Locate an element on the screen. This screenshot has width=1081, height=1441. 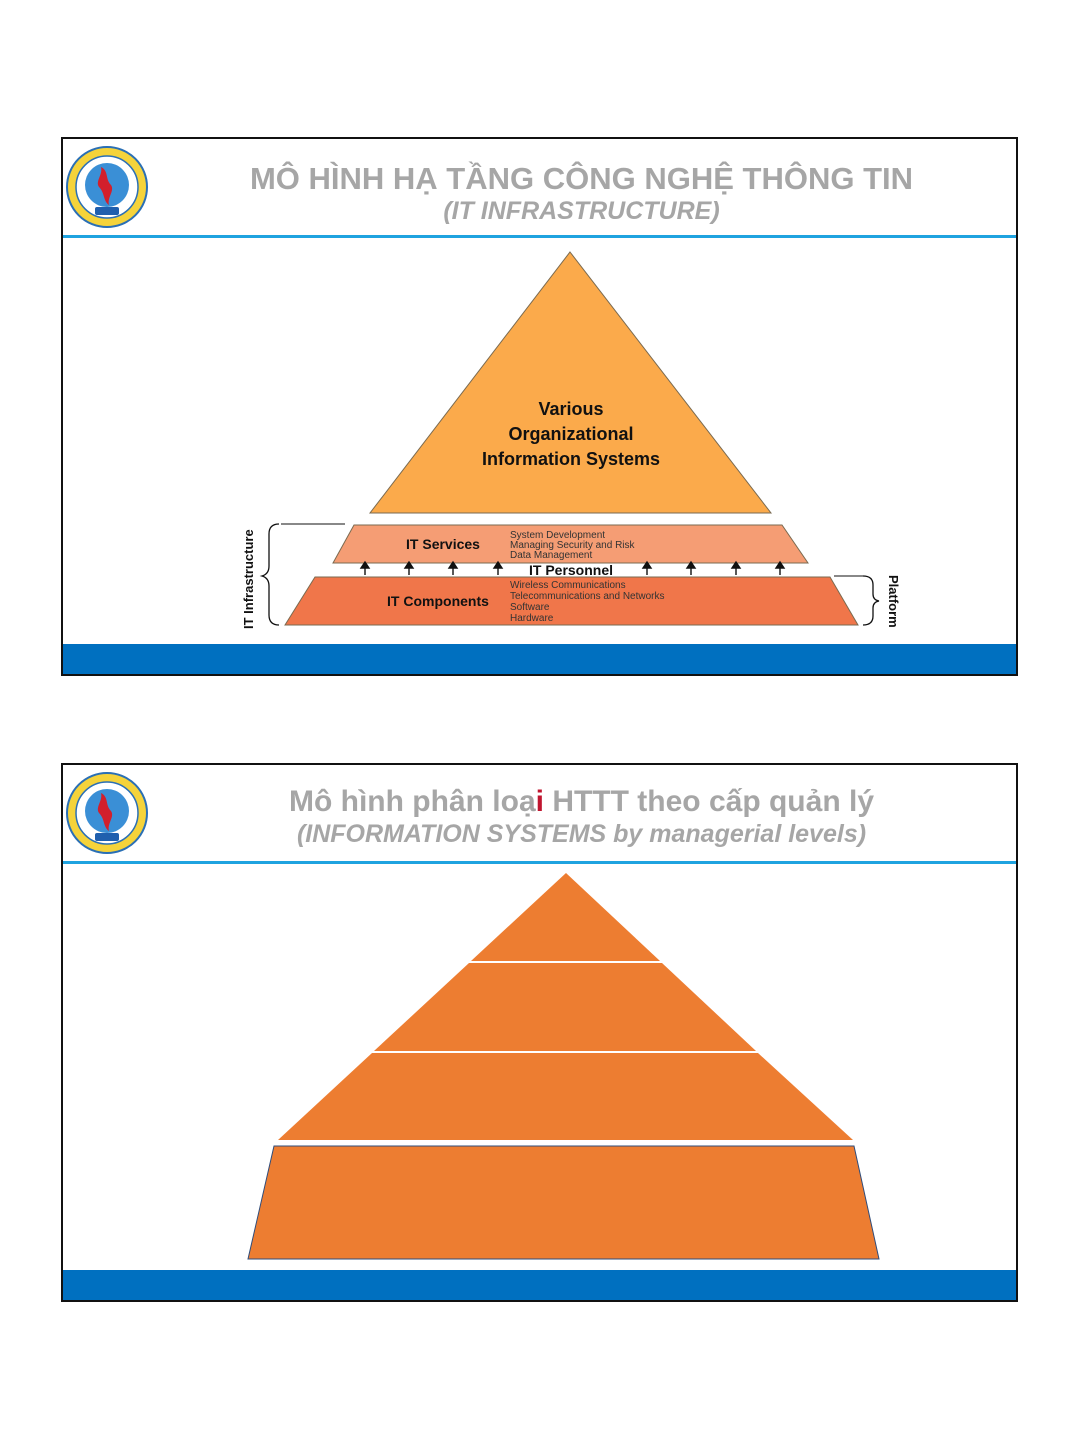
slide-title: Mô hình phân loại HTTT theo cấp quản lý is located at coordinates (581, 802).